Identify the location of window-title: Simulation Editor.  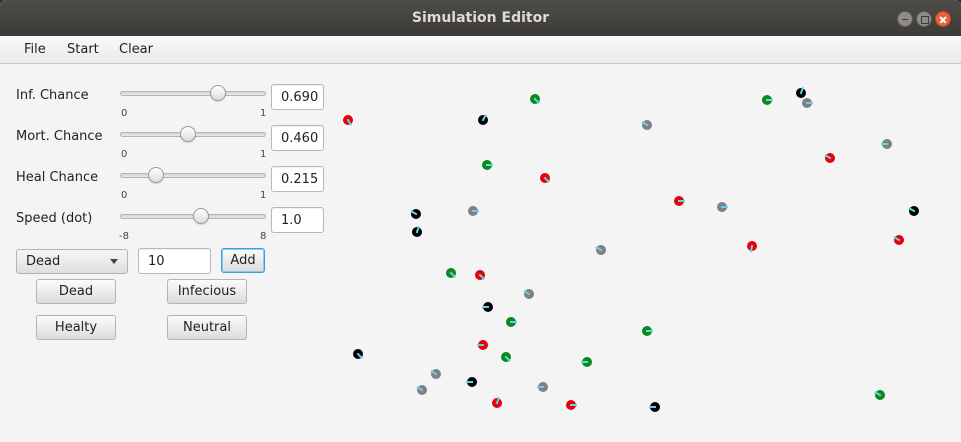
(480, 18).